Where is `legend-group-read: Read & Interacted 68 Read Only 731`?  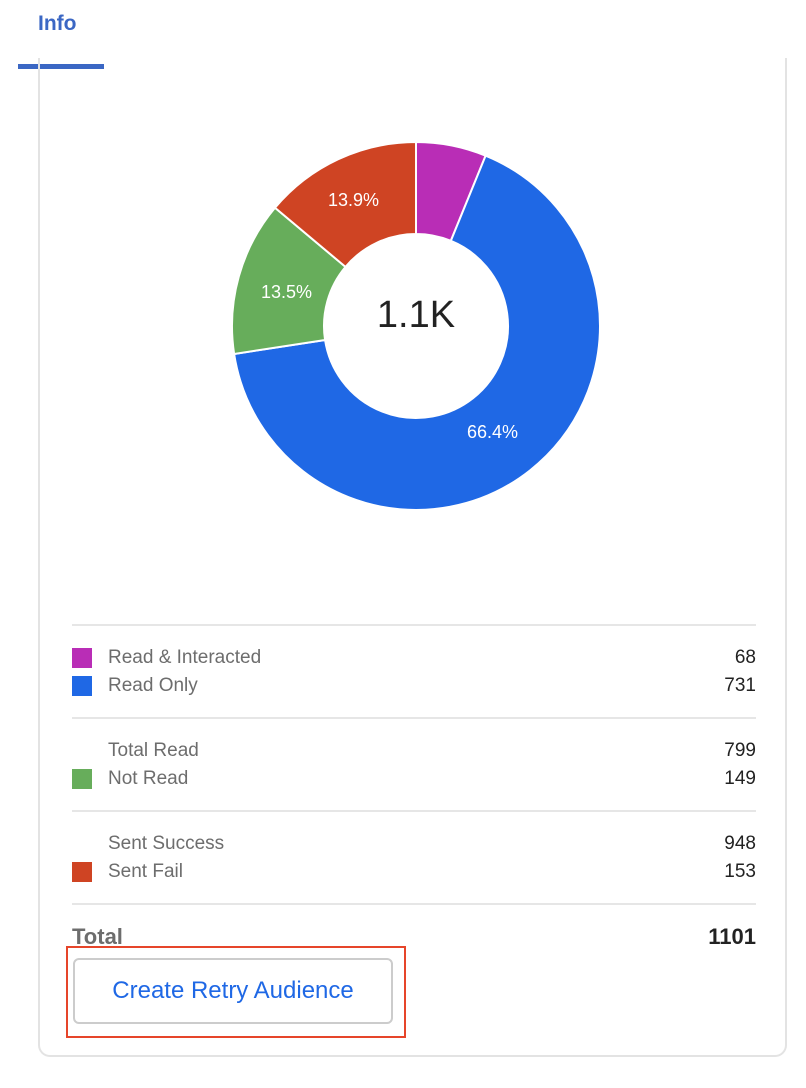
legend-group-read: Read & Interacted 68 Read Only 731 is located at coordinates (414, 671).